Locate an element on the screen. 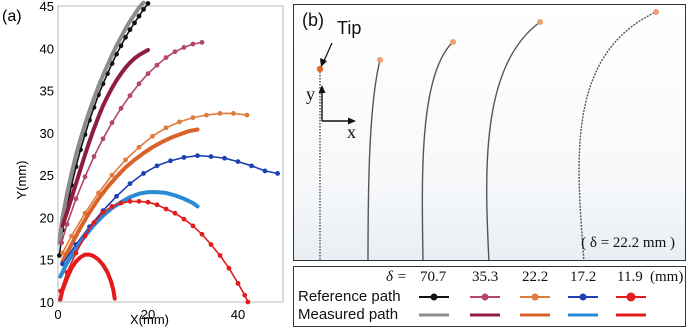 This screenshot has width=689, height=330. series-line-measured-17.2 is located at coordinates (129, 234).